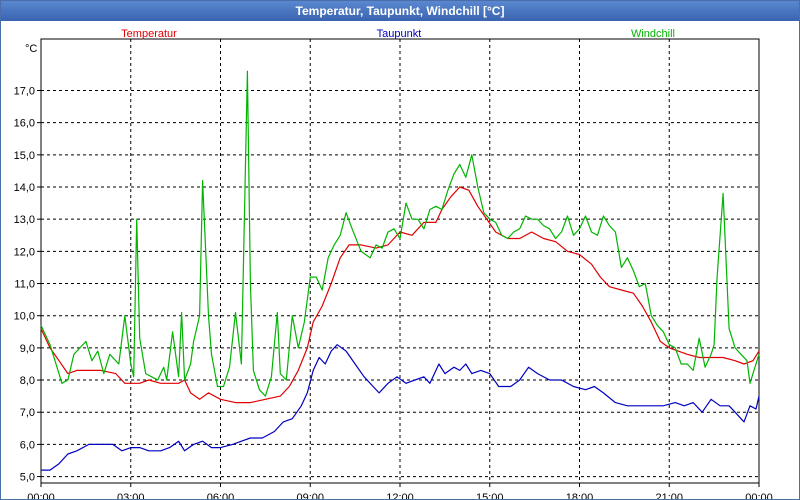 The height and width of the screenshot is (500, 800). What do you see at coordinates (24, 252) in the screenshot?
I see `y-tick-label: 12,0` at bounding box center [24, 252].